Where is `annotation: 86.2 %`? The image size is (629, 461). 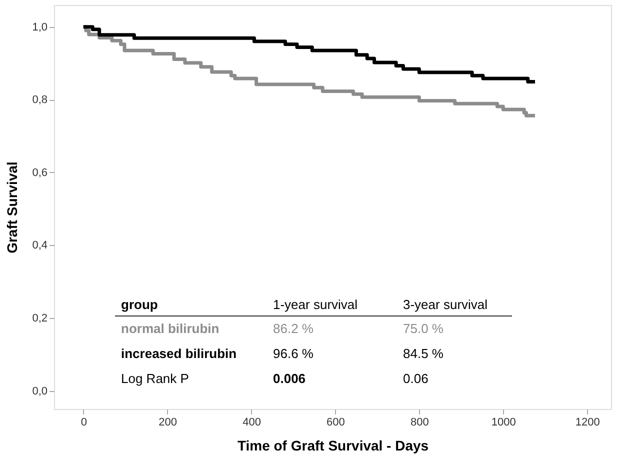 annotation: 86.2 % is located at coordinates (293, 328).